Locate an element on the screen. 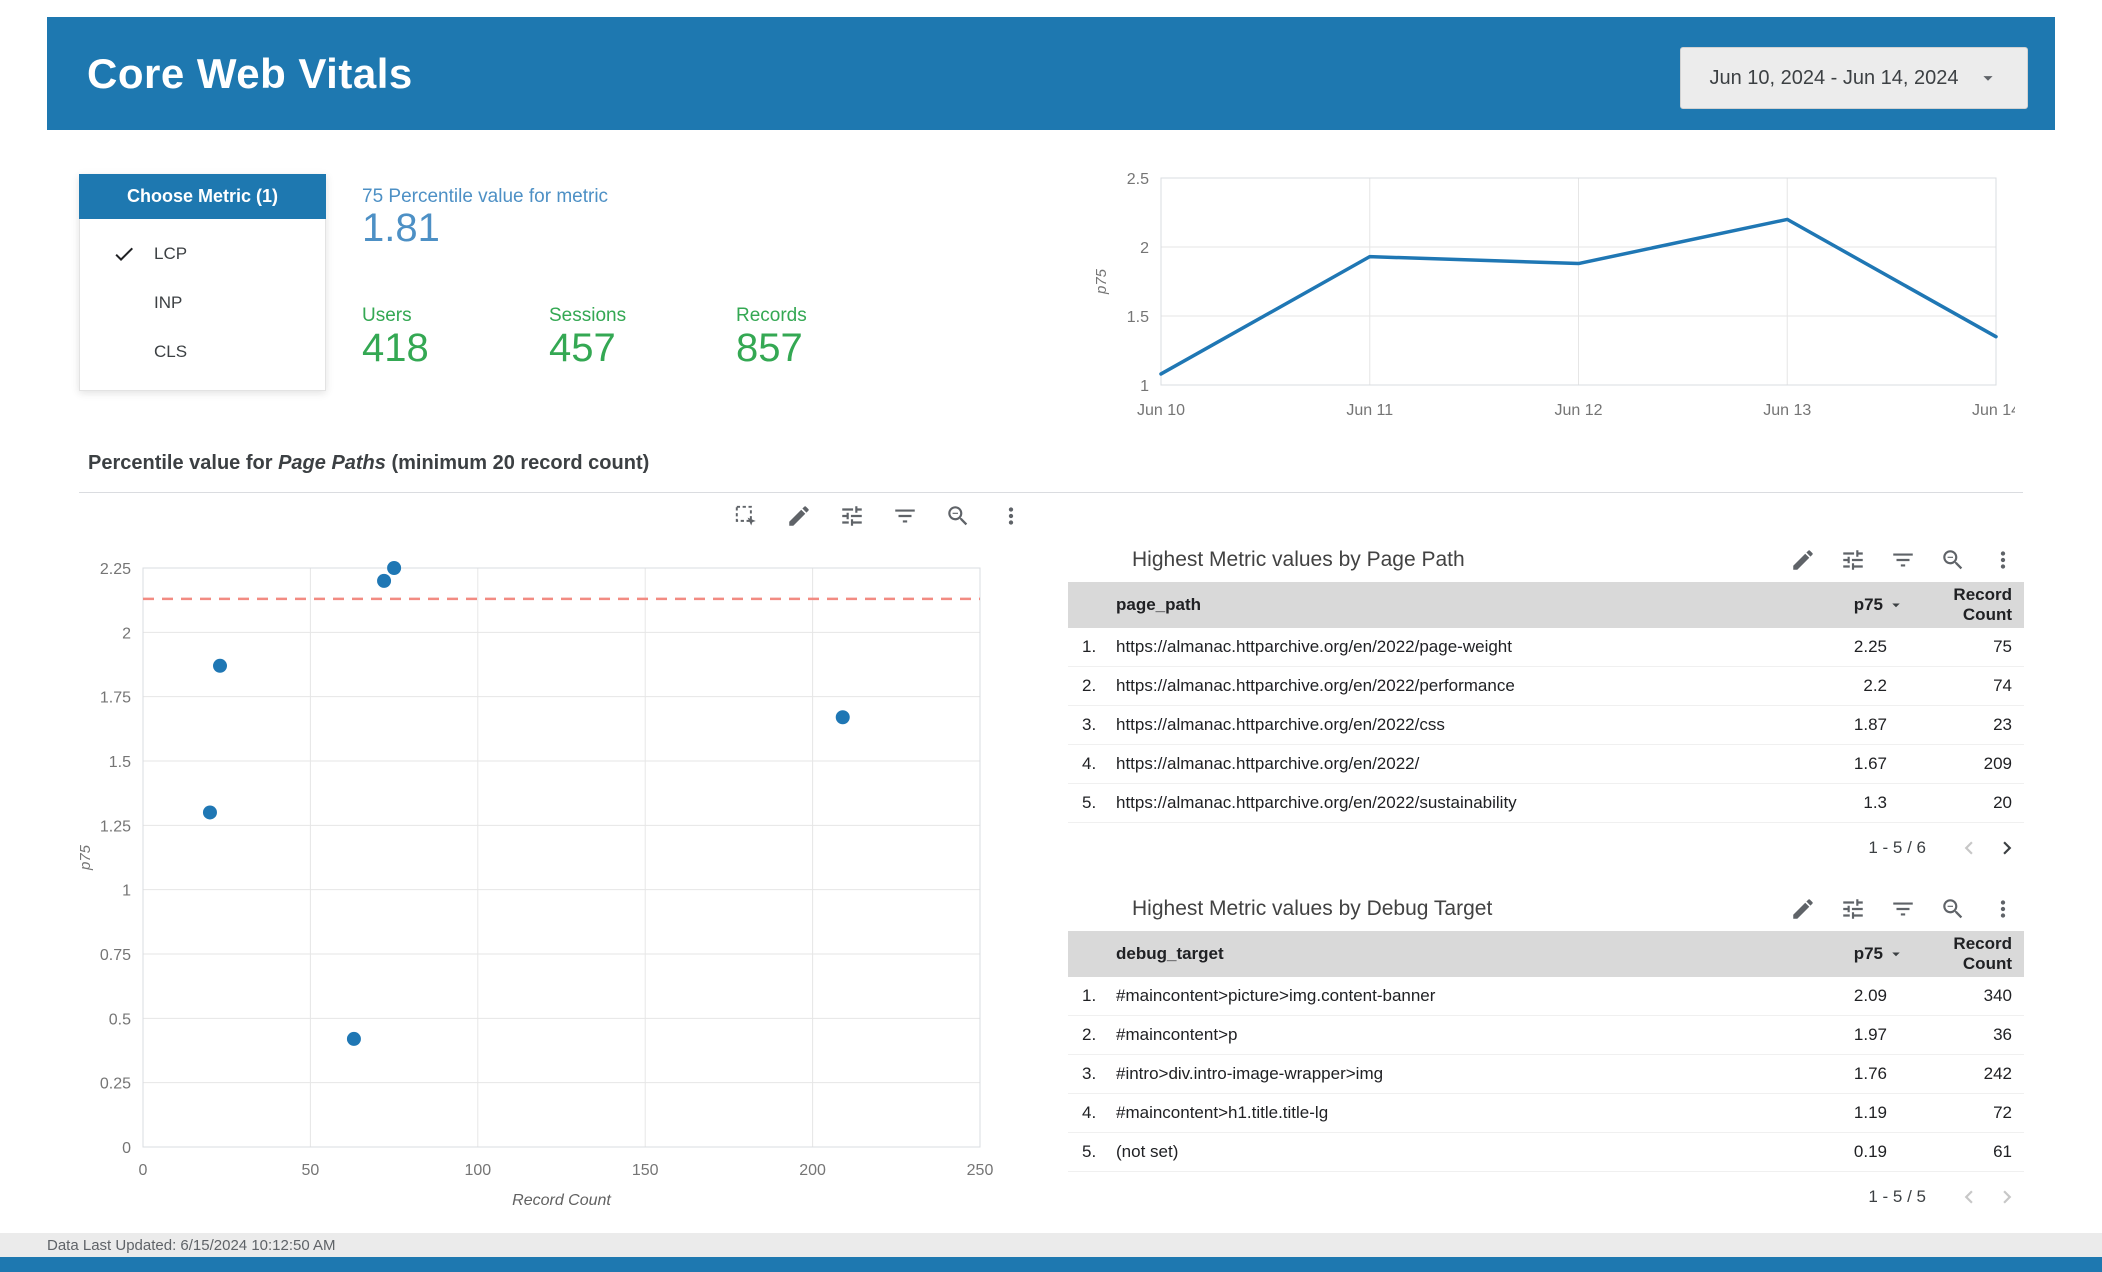 This screenshot has height=1272, width=2102. row-p75: 2.09 is located at coordinates (1870, 995).